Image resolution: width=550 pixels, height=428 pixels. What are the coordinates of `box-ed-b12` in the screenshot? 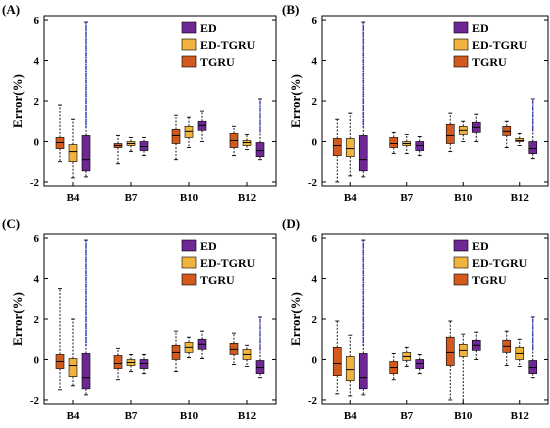 It's located at (533, 129).